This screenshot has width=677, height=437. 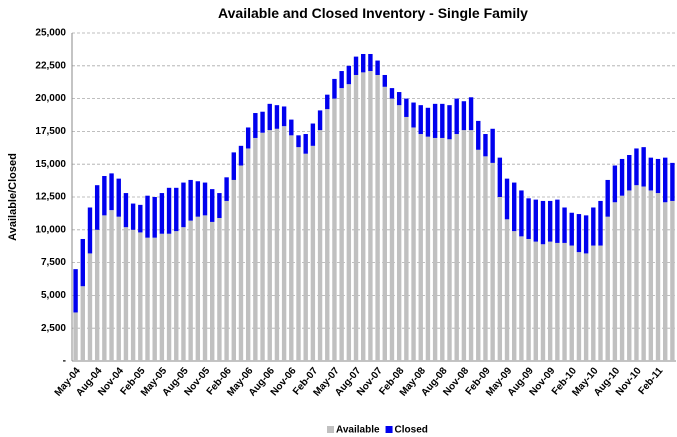 What do you see at coordinates (53, 328) in the screenshot?
I see `y-tick-label: 2,500` at bounding box center [53, 328].